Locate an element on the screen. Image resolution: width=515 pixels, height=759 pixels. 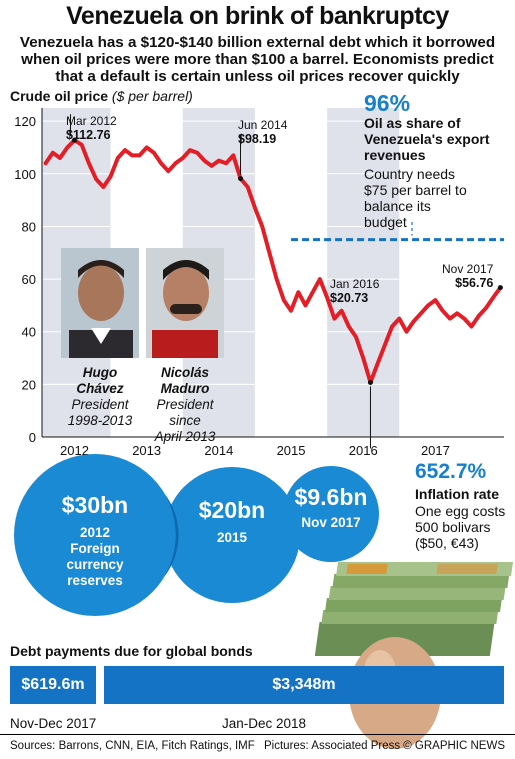
x-tick-label: 2017 is located at coordinates (435, 450).